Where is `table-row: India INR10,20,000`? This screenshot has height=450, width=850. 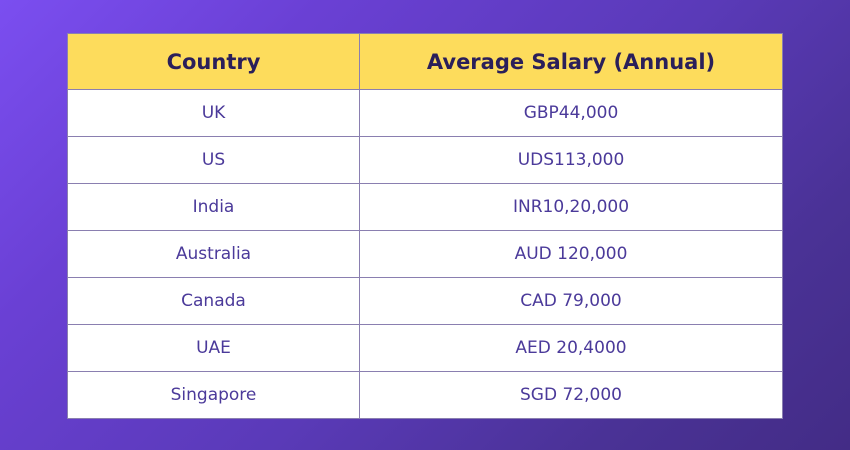 table-row: India INR10,20,000 is located at coordinates (425, 207).